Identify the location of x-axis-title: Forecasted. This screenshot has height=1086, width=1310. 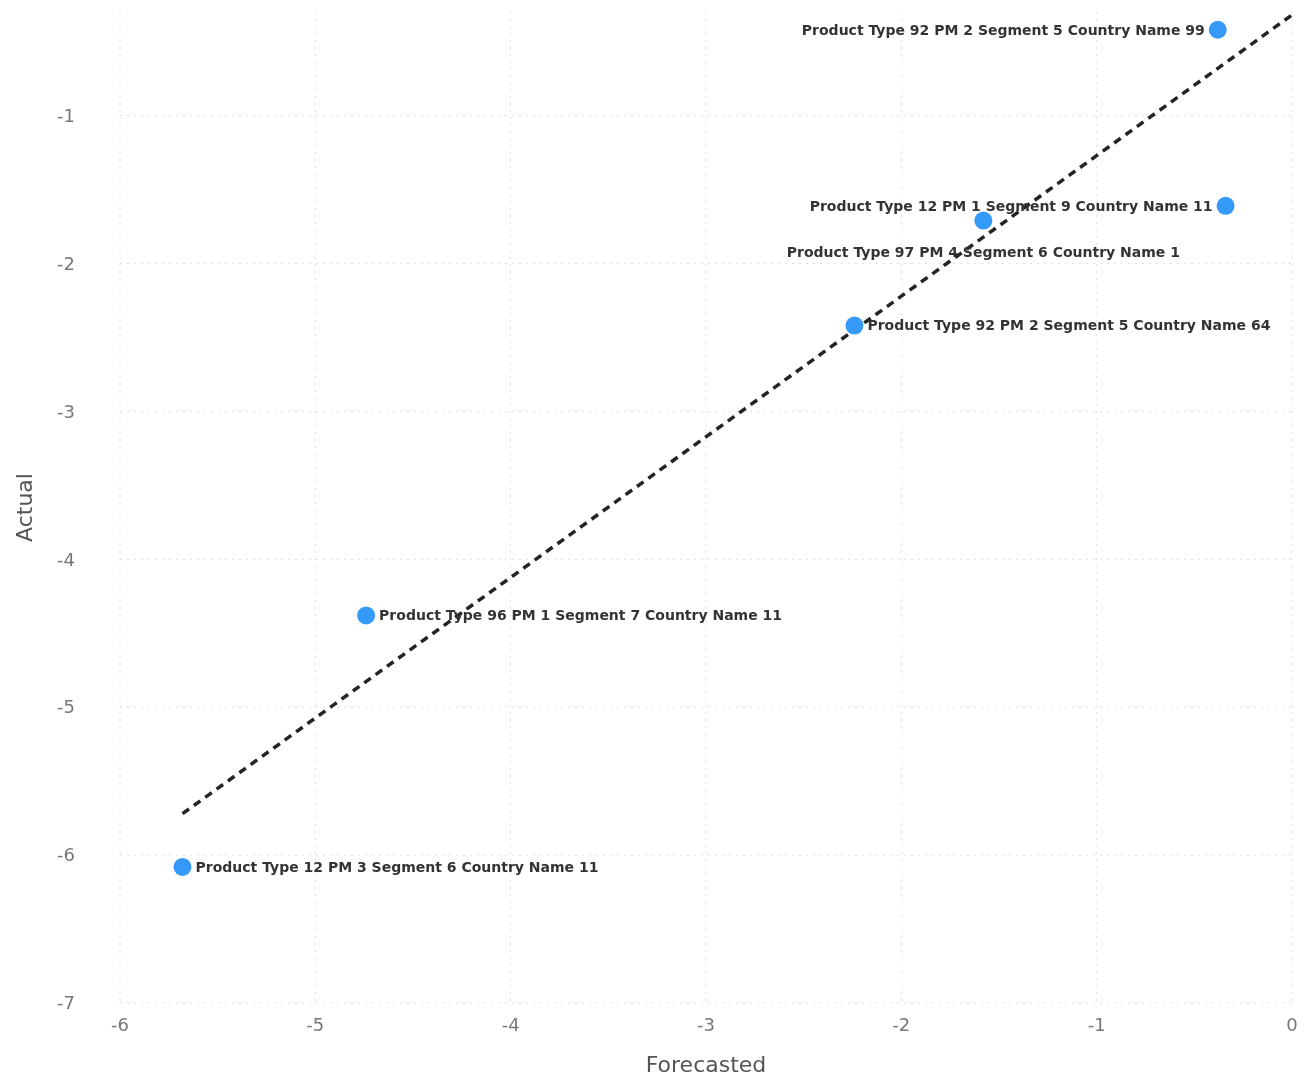
(706, 1064).